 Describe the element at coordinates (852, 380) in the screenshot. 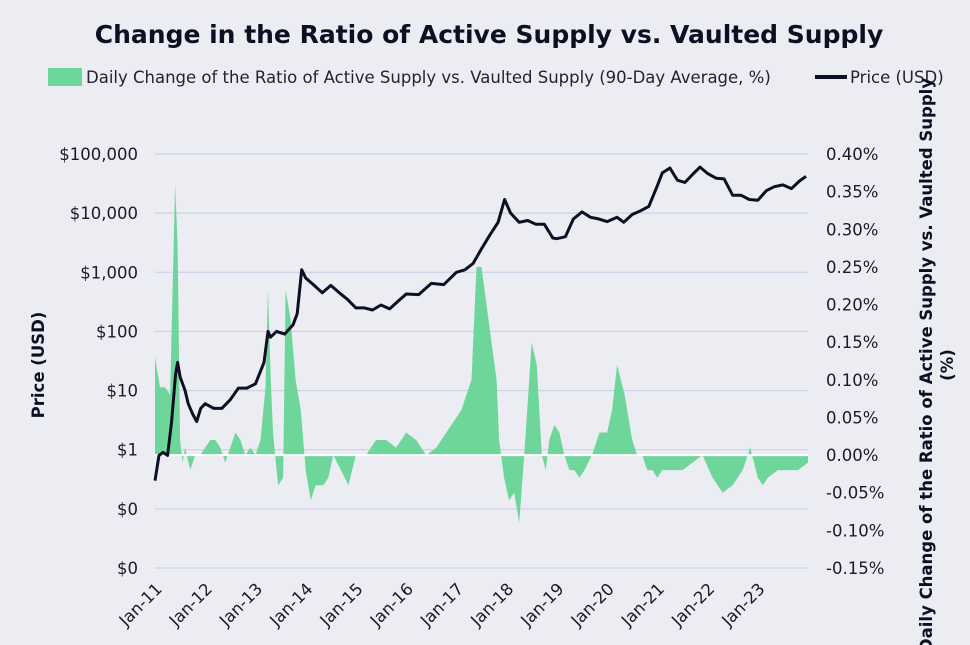

I see `right-tick-label: 0.10%` at that location.